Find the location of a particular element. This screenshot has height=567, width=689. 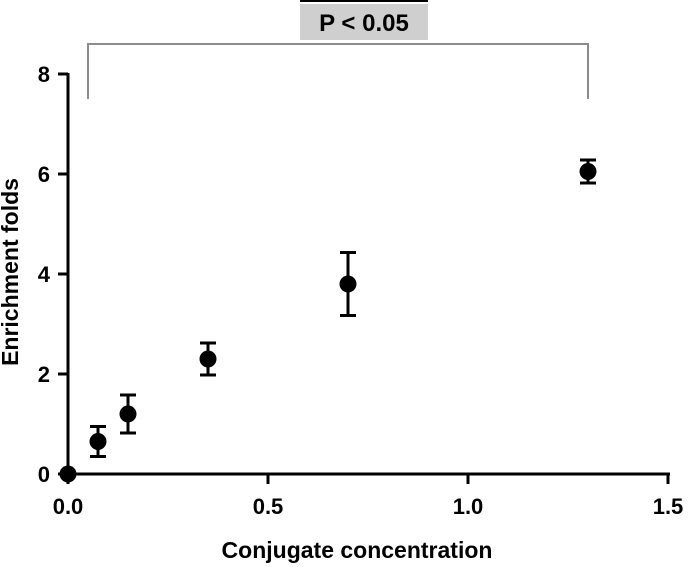

x-tick-label: 0.5 is located at coordinates (268, 506).